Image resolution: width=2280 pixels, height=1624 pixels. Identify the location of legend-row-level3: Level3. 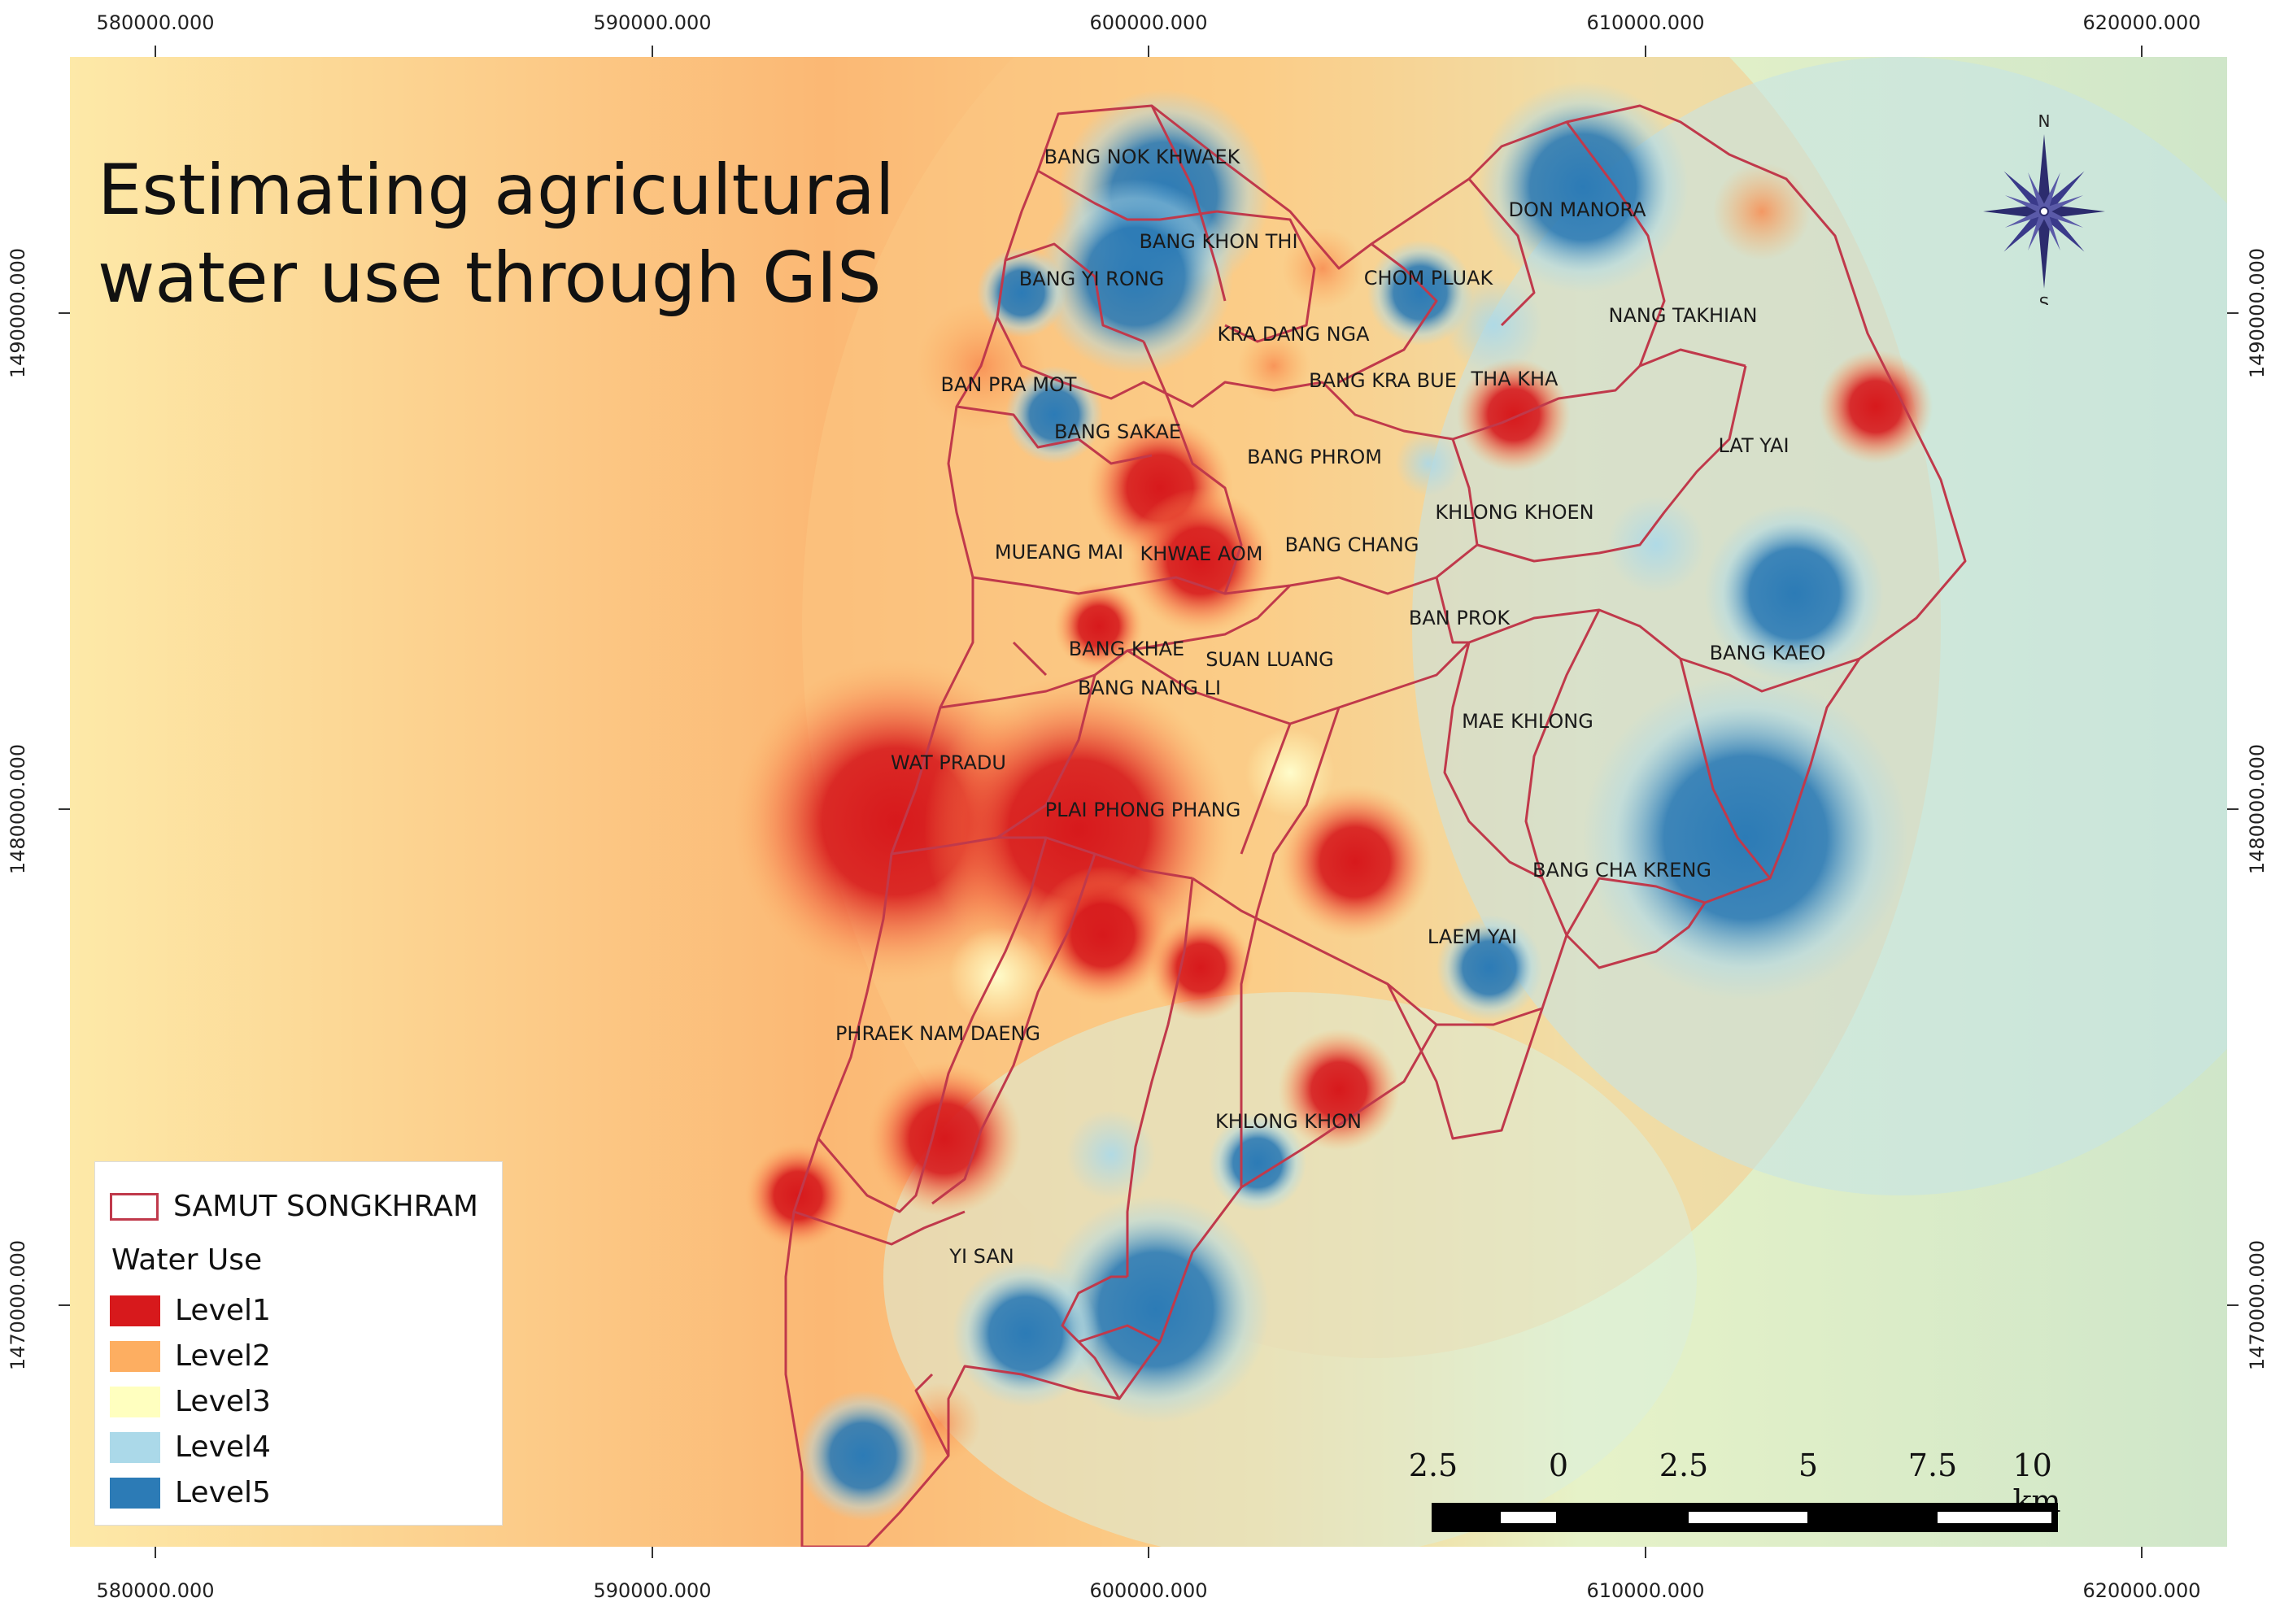
(190, 1401).